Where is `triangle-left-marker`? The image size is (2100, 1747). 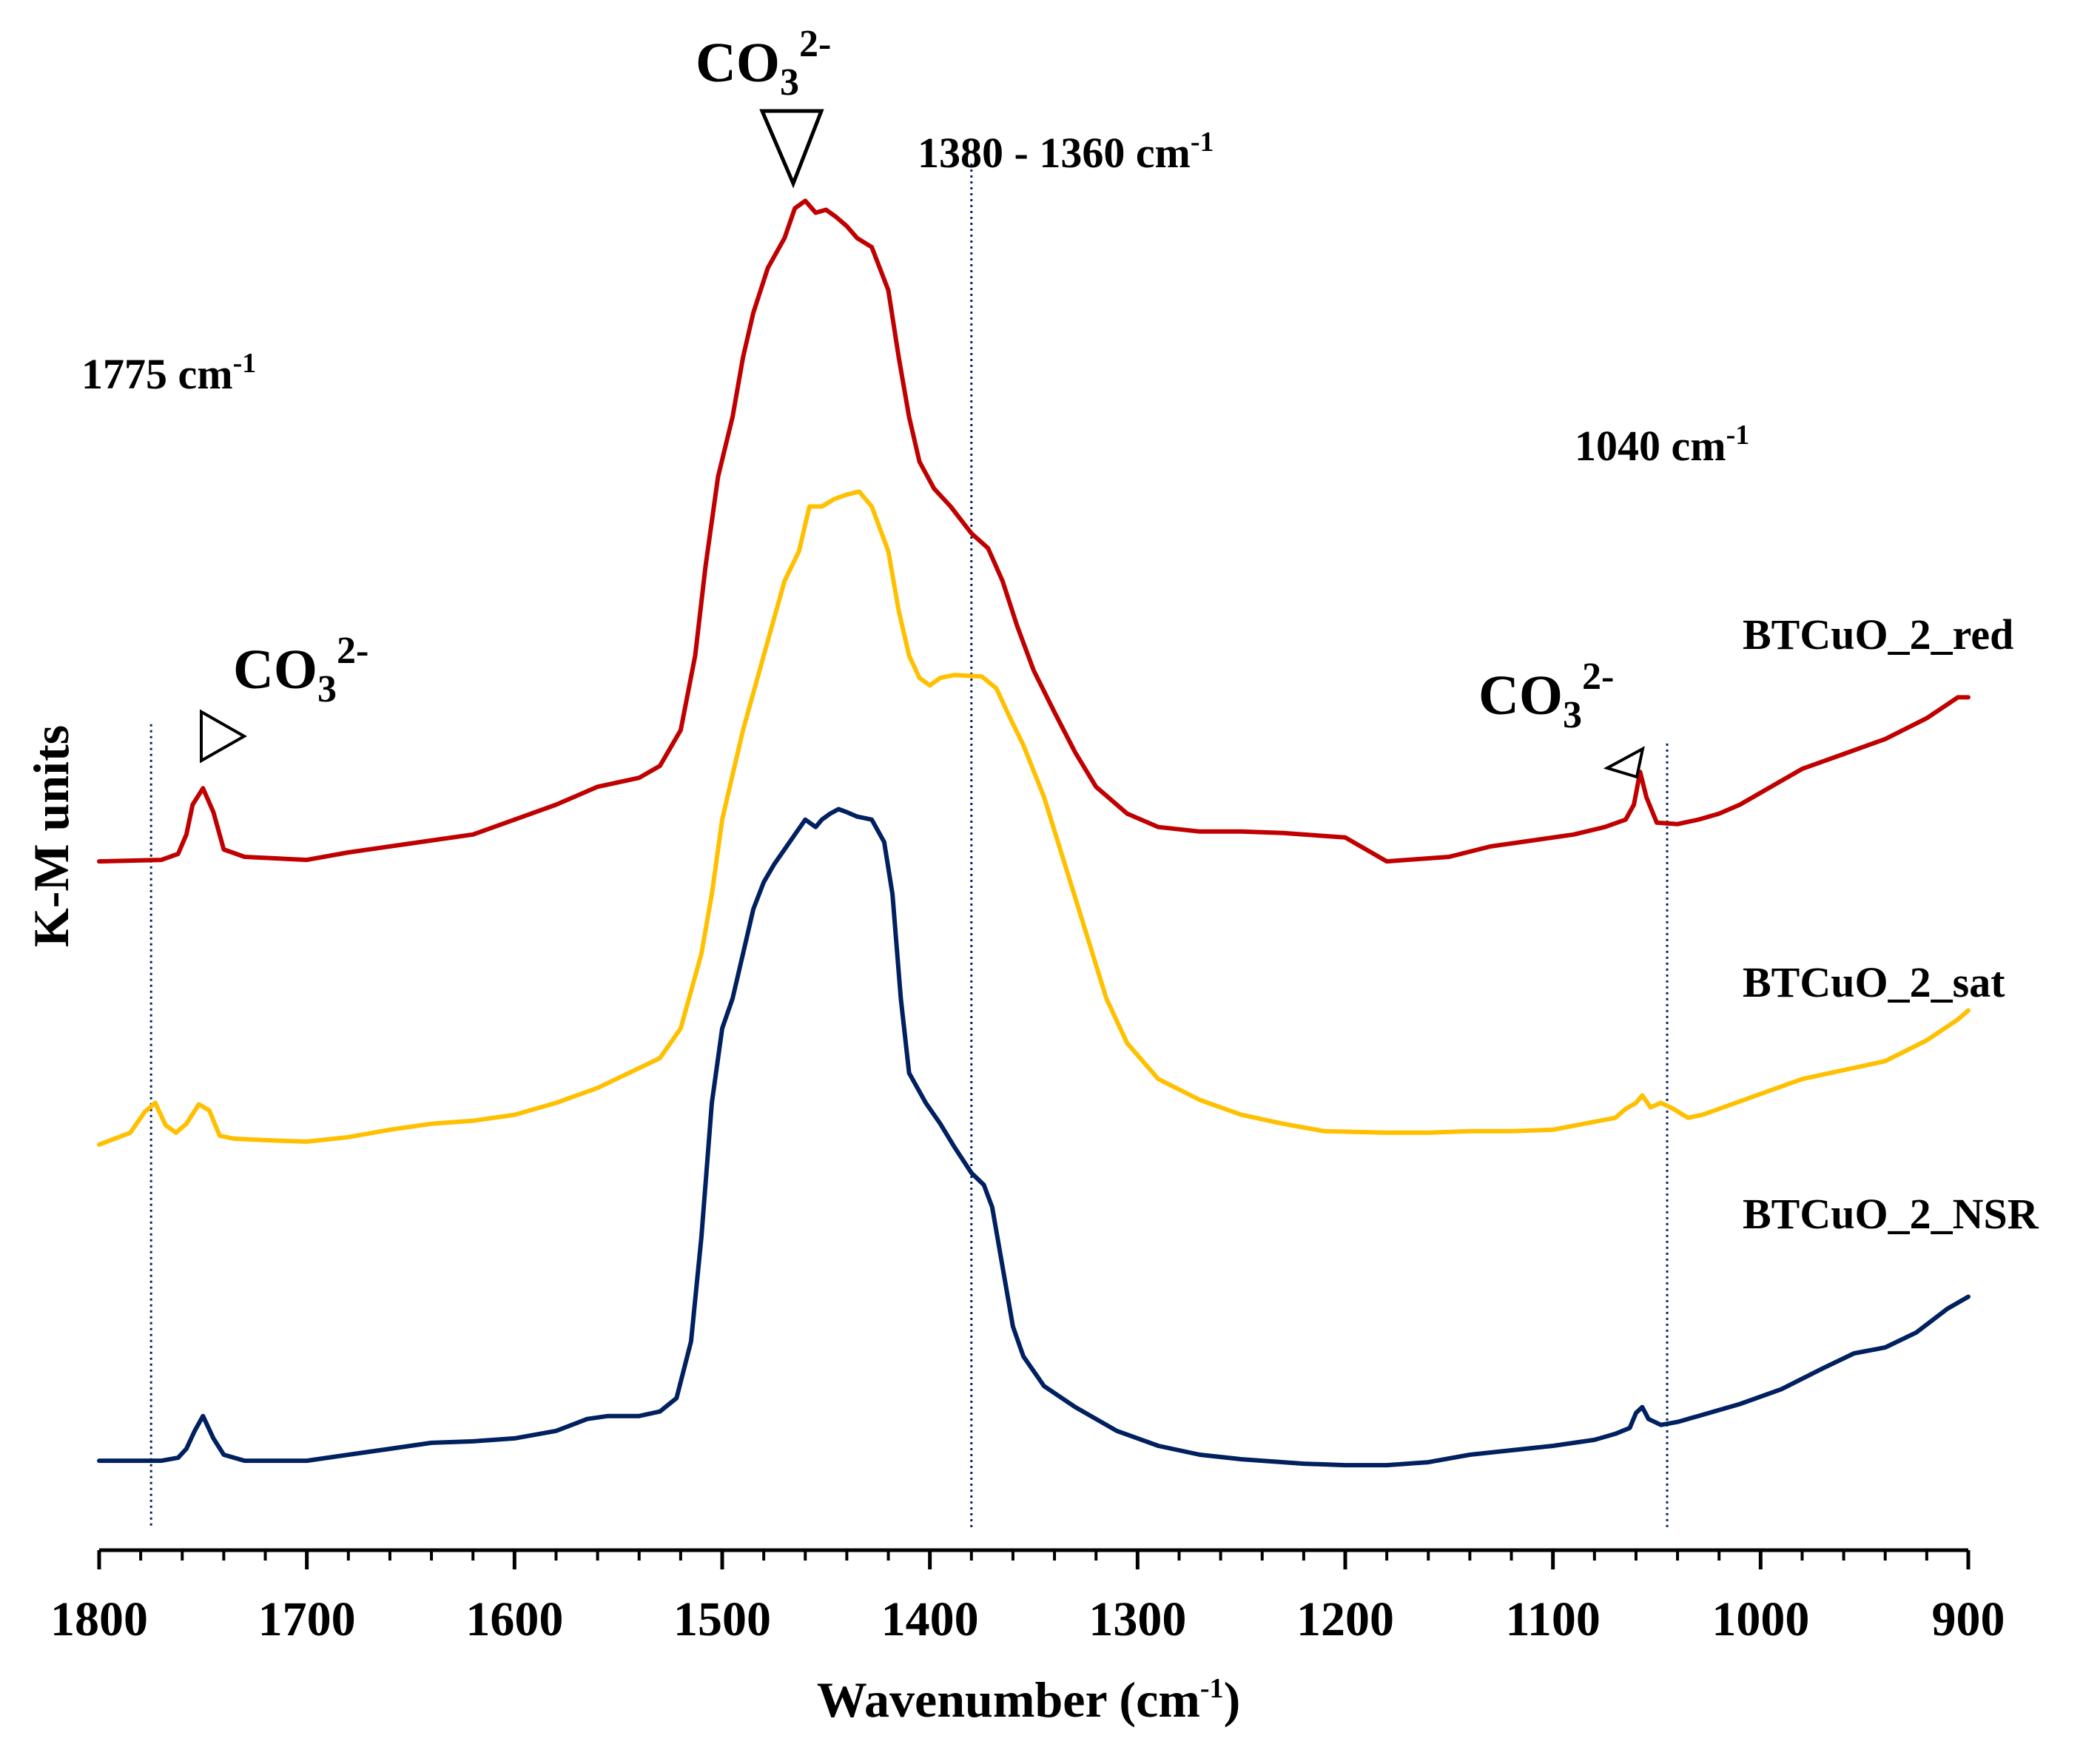
triangle-left-marker is located at coordinates (1624, 762).